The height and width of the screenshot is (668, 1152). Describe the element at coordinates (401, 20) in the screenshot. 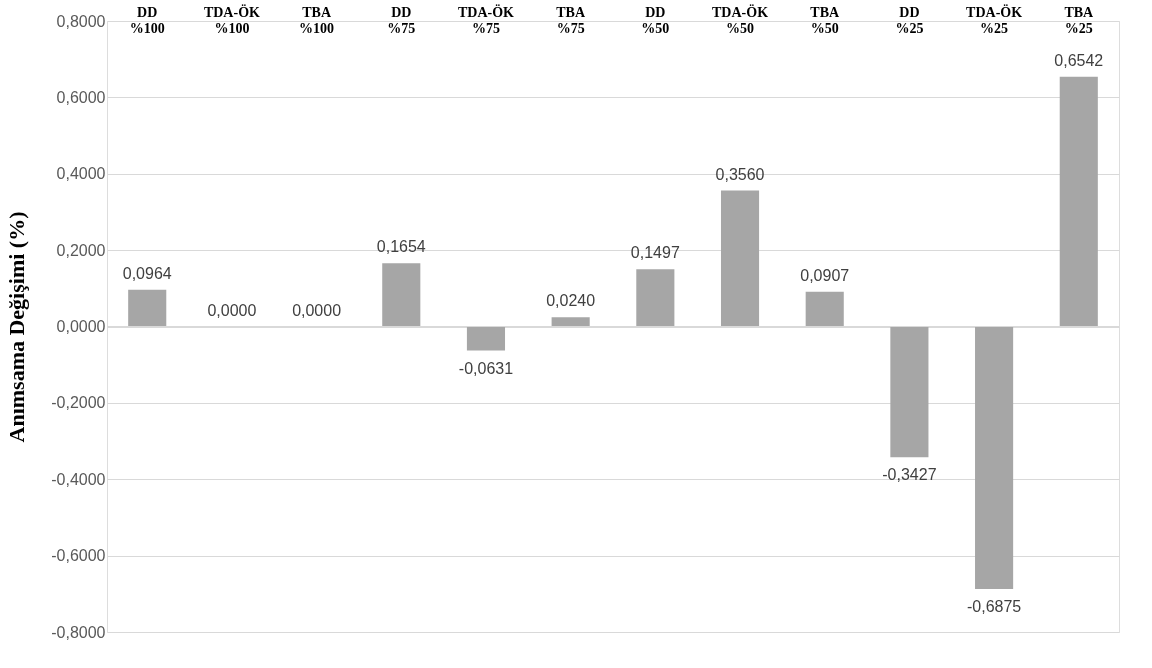

I see `x-tick-label: DD %75` at that location.